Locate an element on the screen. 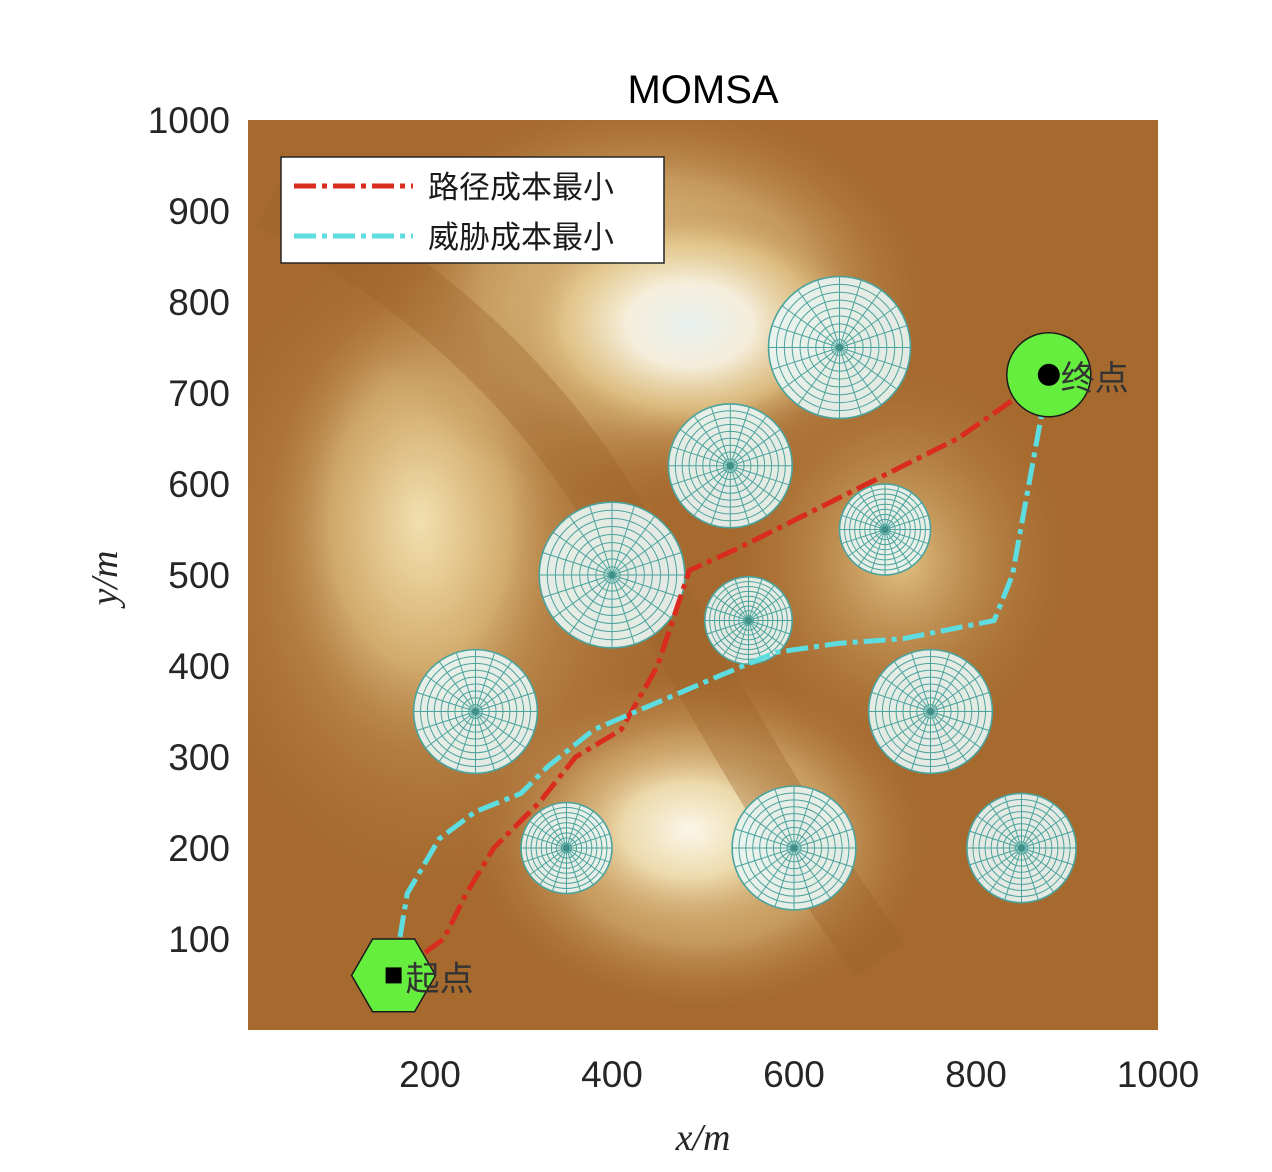 This screenshot has height=1172, width=1272. start-label: 起点 is located at coordinates (440, 979).